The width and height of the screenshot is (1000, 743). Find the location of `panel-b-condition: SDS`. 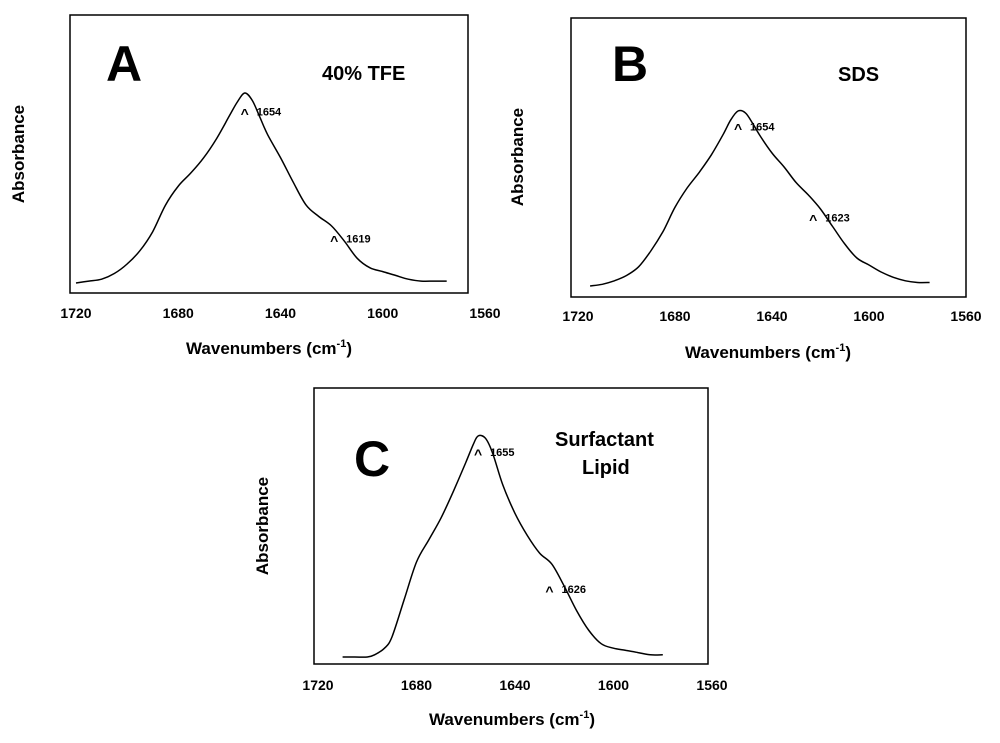

panel-b-condition: SDS is located at coordinates (858, 75).